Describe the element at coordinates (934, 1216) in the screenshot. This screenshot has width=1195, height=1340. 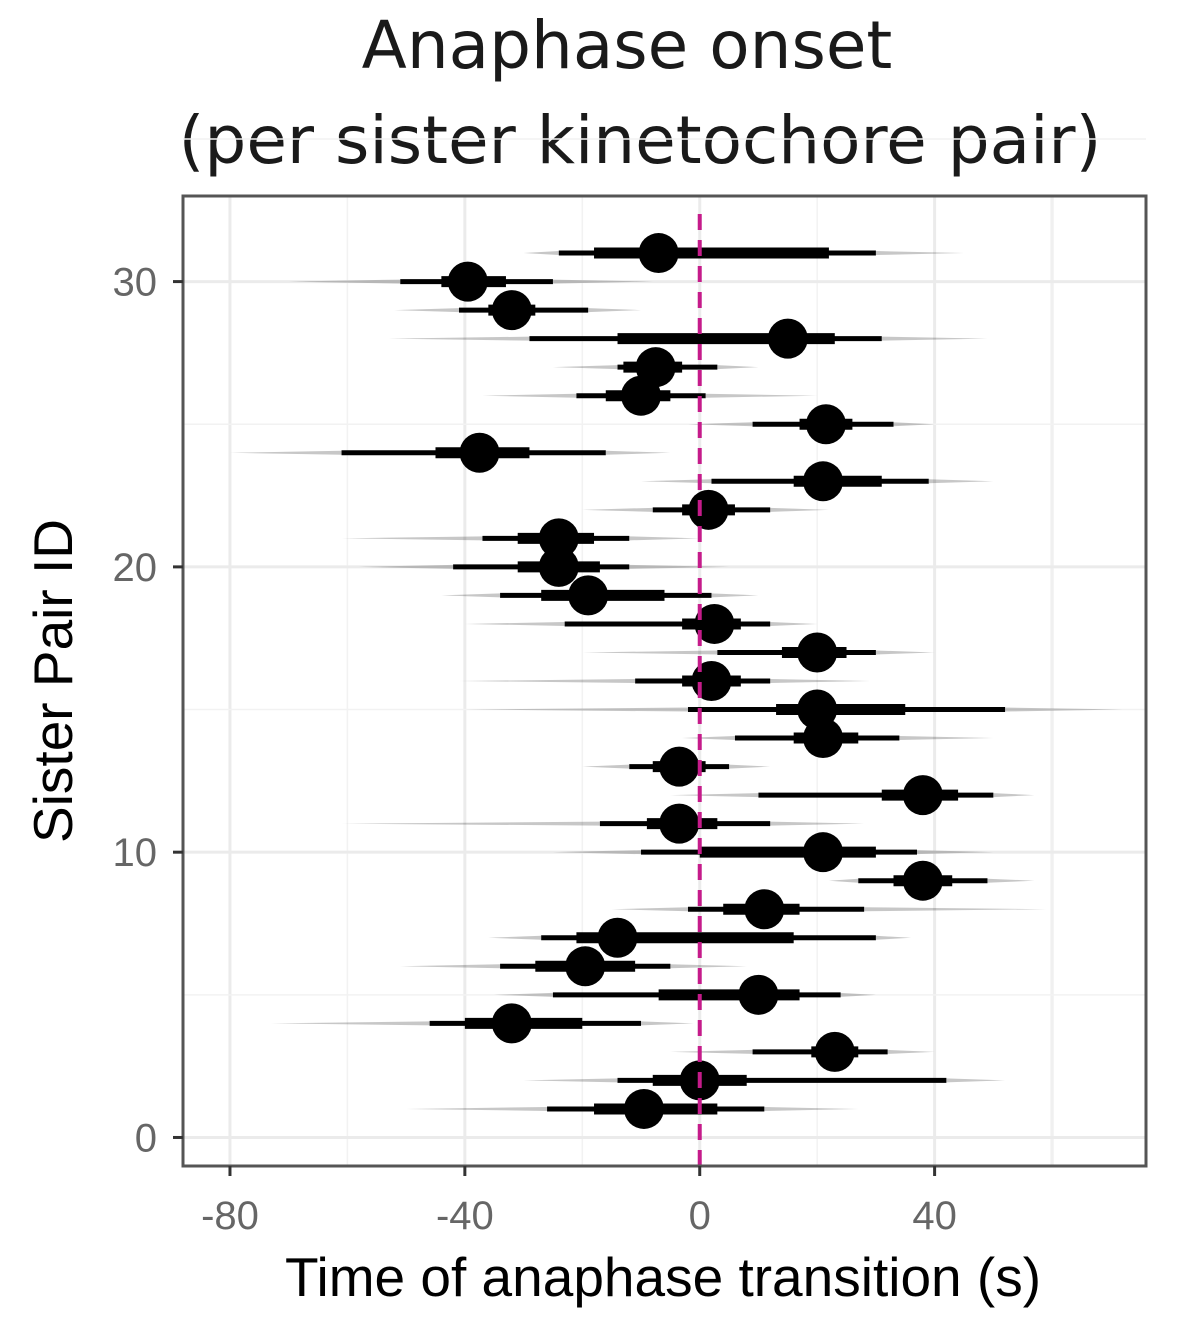
I see `x-tick-label: 40` at that location.